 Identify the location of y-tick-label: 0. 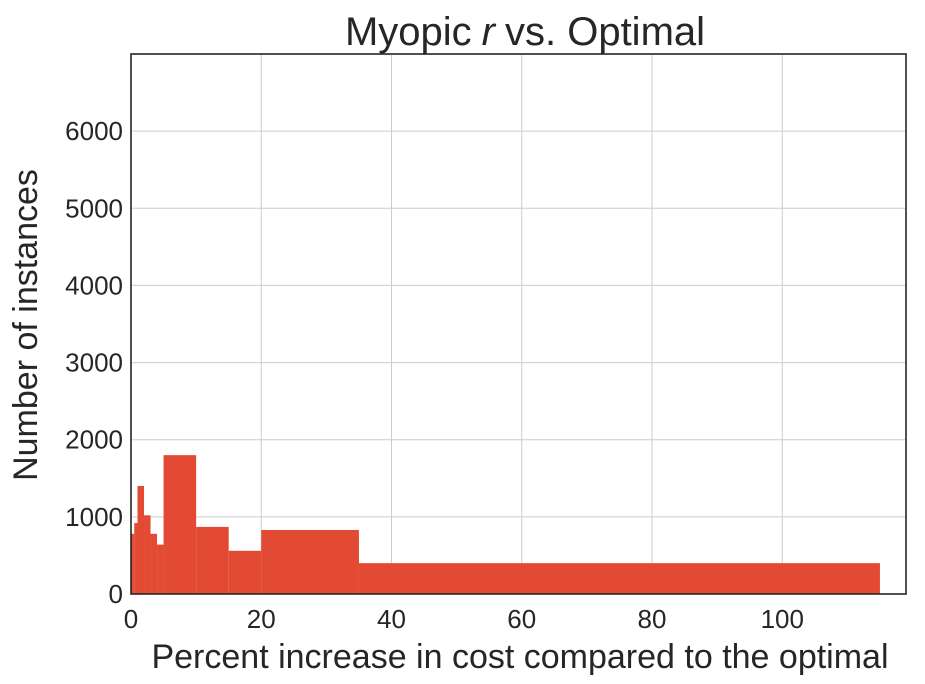
(116, 594).